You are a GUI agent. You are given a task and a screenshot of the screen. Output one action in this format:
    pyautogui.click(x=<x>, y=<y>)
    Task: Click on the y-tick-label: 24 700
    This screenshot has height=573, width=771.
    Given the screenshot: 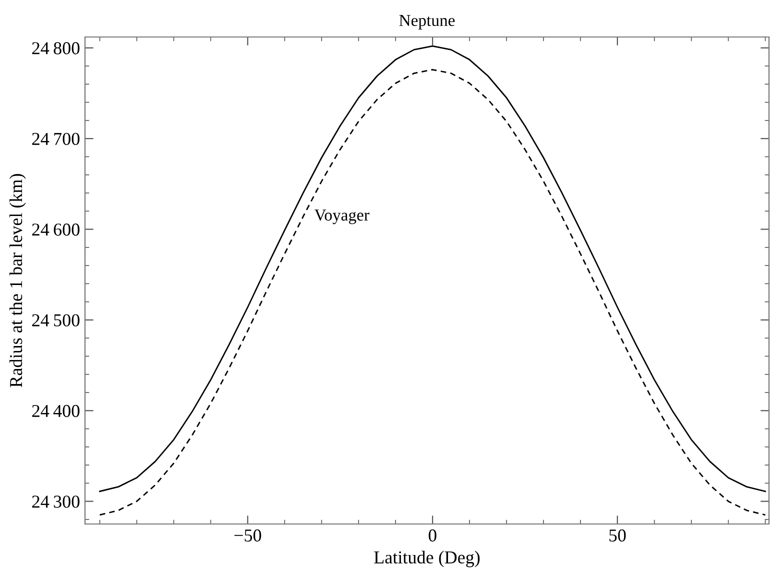 What is the action you would take?
    pyautogui.click(x=56, y=139)
    